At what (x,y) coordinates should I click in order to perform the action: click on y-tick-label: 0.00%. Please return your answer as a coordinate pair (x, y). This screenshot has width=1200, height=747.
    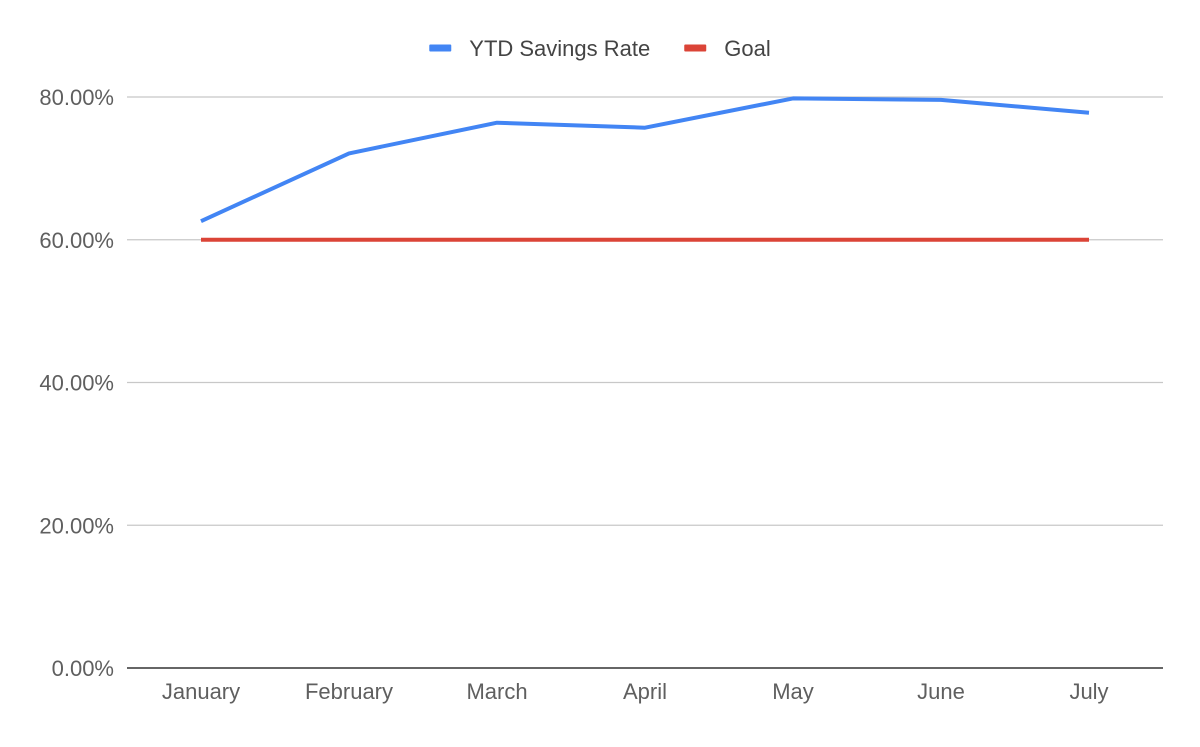
    Looking at the image, I should click on (83, 668).